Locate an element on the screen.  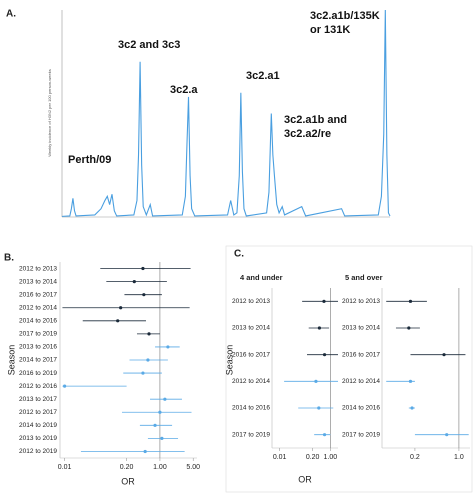
annotation: or 131K is located at coordinates (330, 30).